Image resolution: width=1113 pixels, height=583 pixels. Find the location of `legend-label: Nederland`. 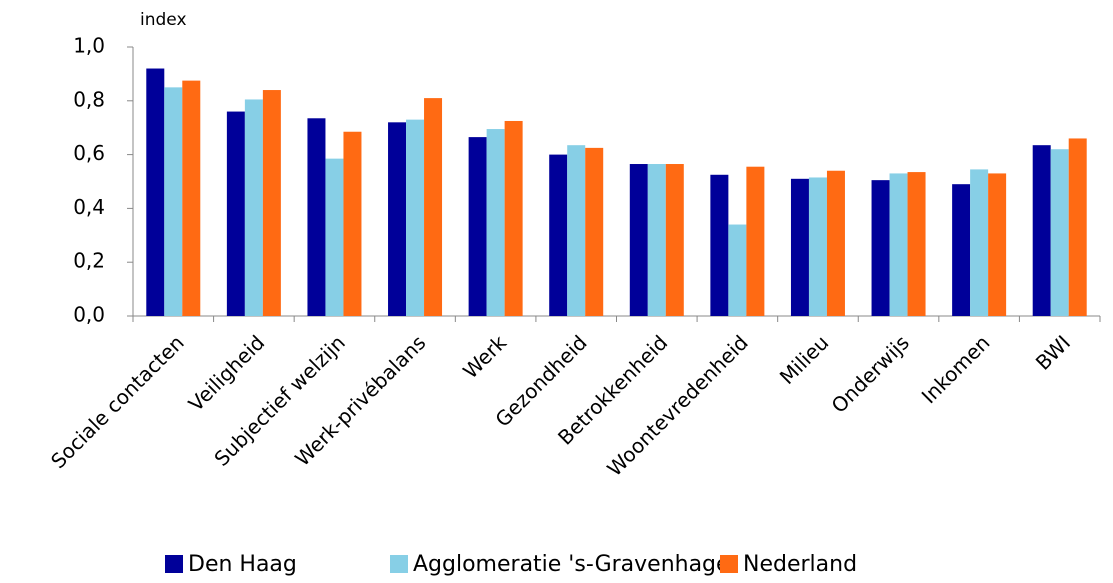

legend-label: Nederland is located at coordinates (800, 564).